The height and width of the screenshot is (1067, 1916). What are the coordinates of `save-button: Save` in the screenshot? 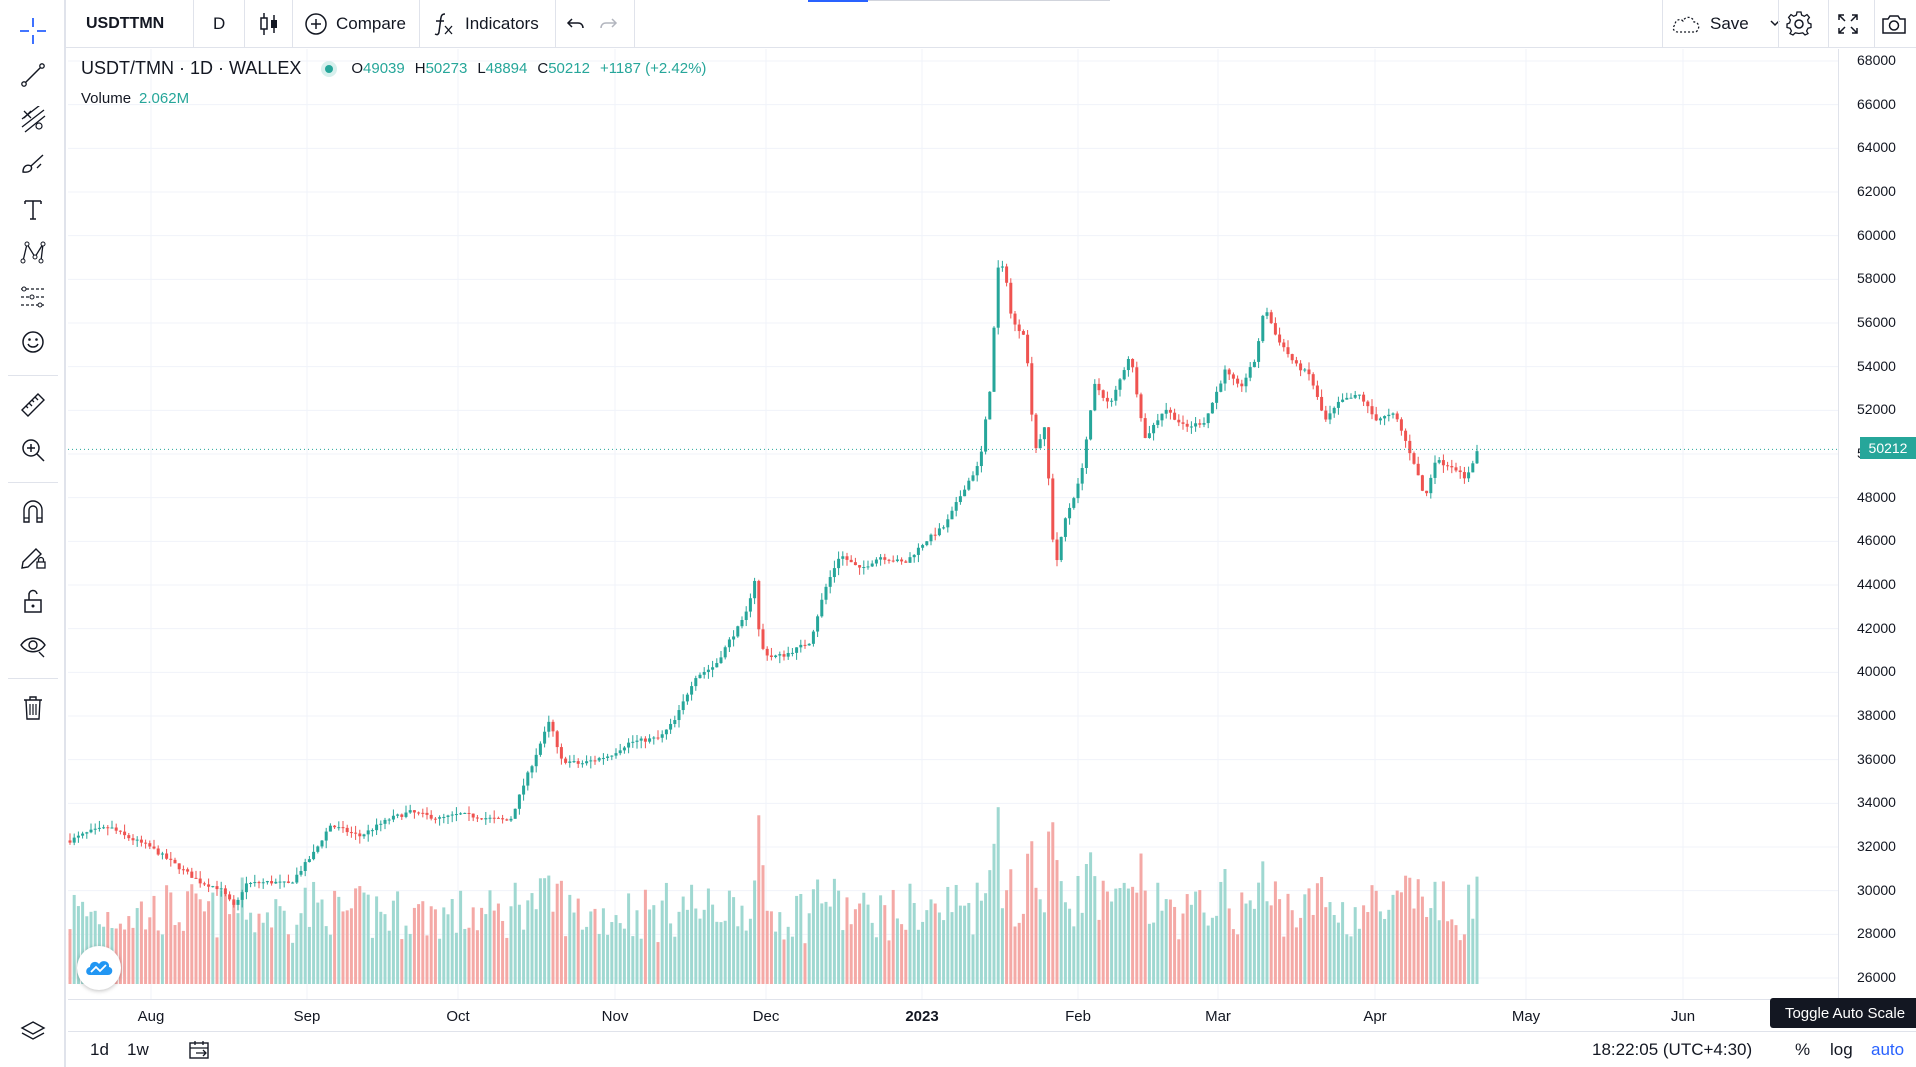 It's located at (1725, 24).